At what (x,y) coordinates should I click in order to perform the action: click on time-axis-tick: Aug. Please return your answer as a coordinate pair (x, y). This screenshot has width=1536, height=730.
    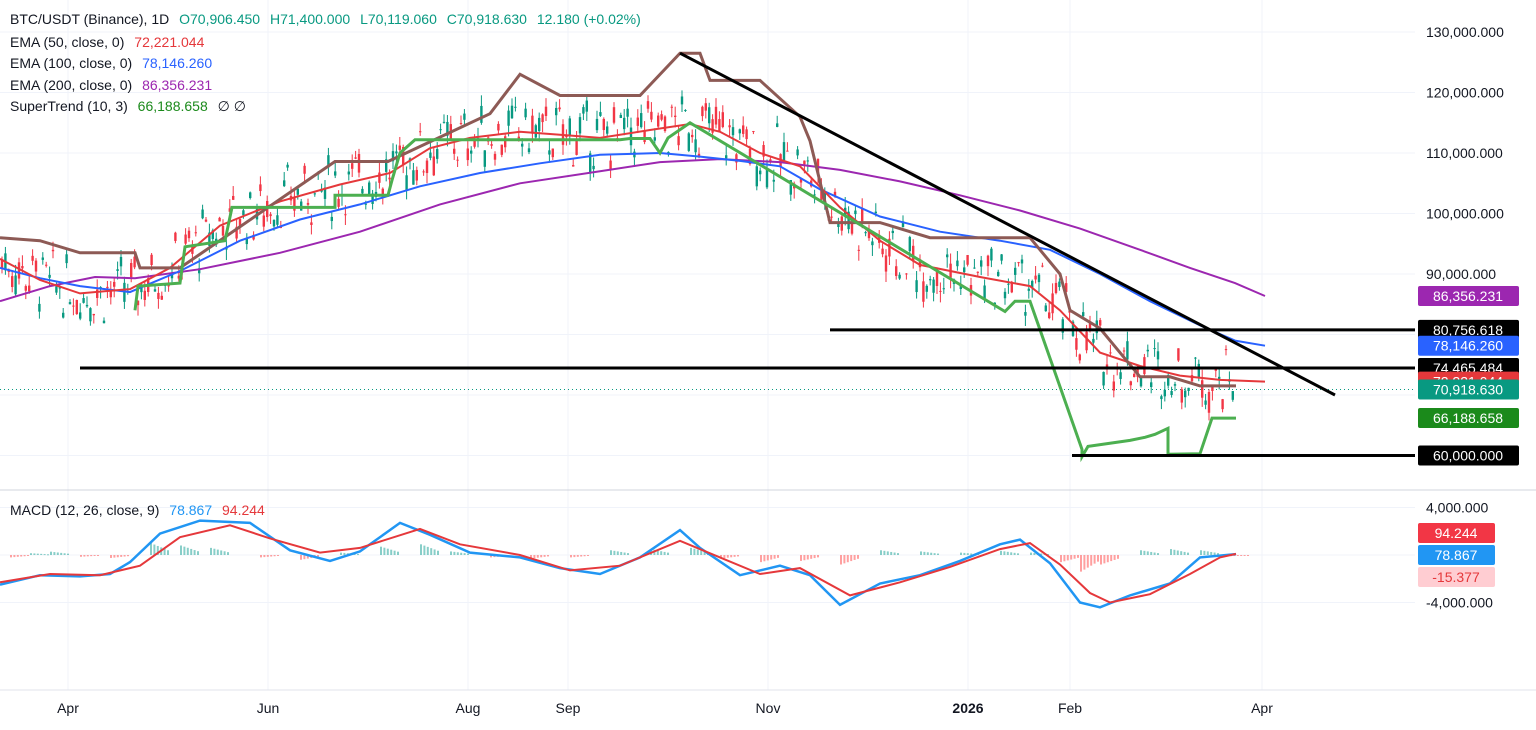
    Looking at the image, I should click on (468, 708).